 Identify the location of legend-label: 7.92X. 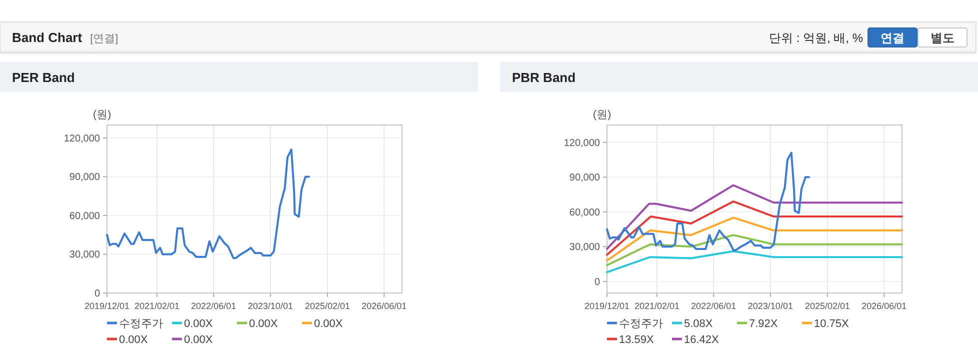
(763, 324).